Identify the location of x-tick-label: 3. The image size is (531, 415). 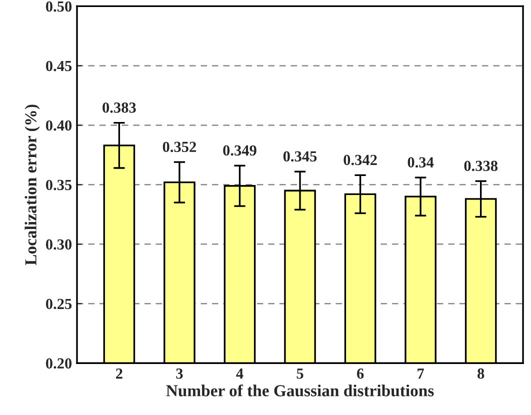
(179, 373).